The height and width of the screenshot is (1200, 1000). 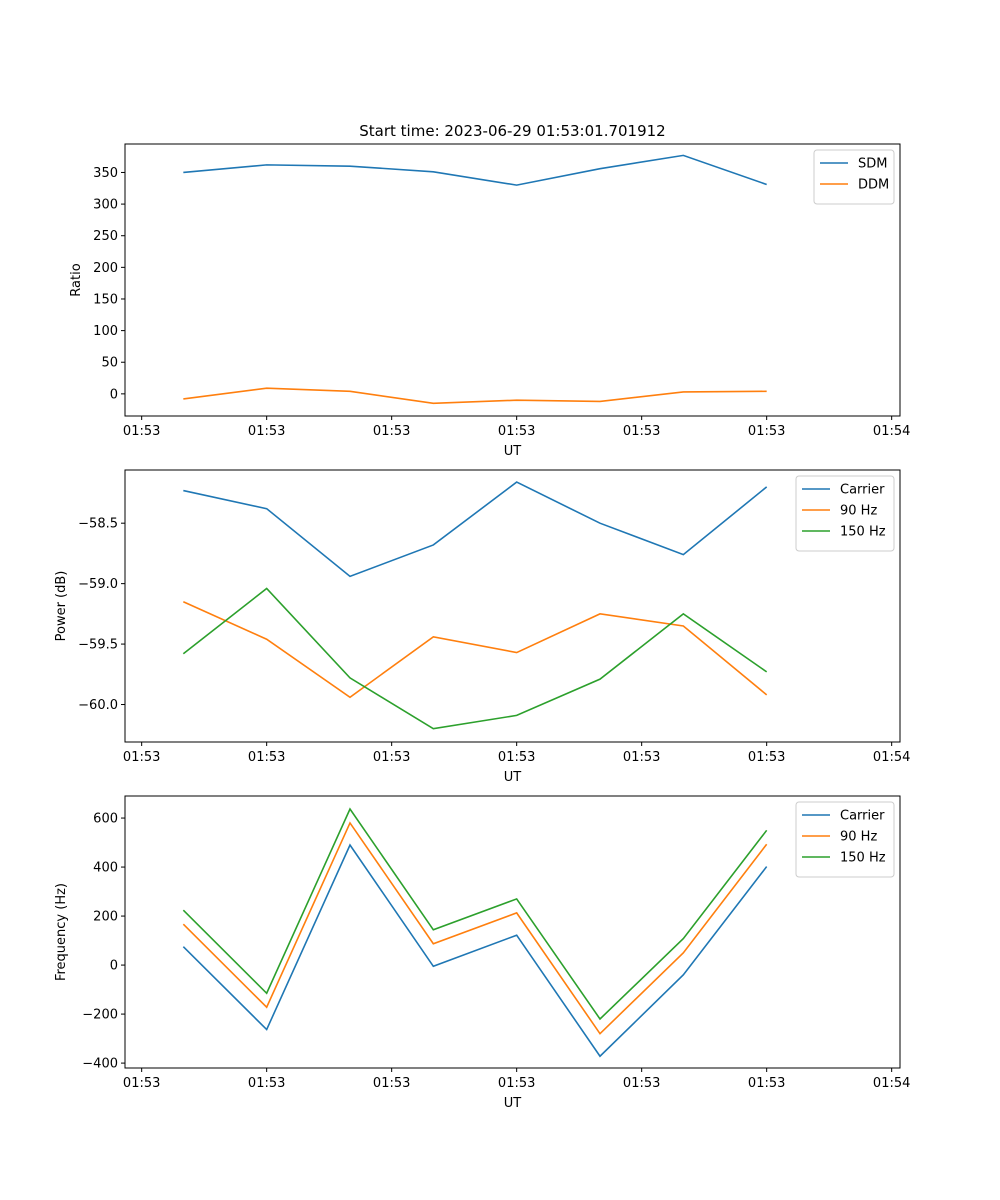 I want to click on series-line-ddm, so click(x=475, y=396).